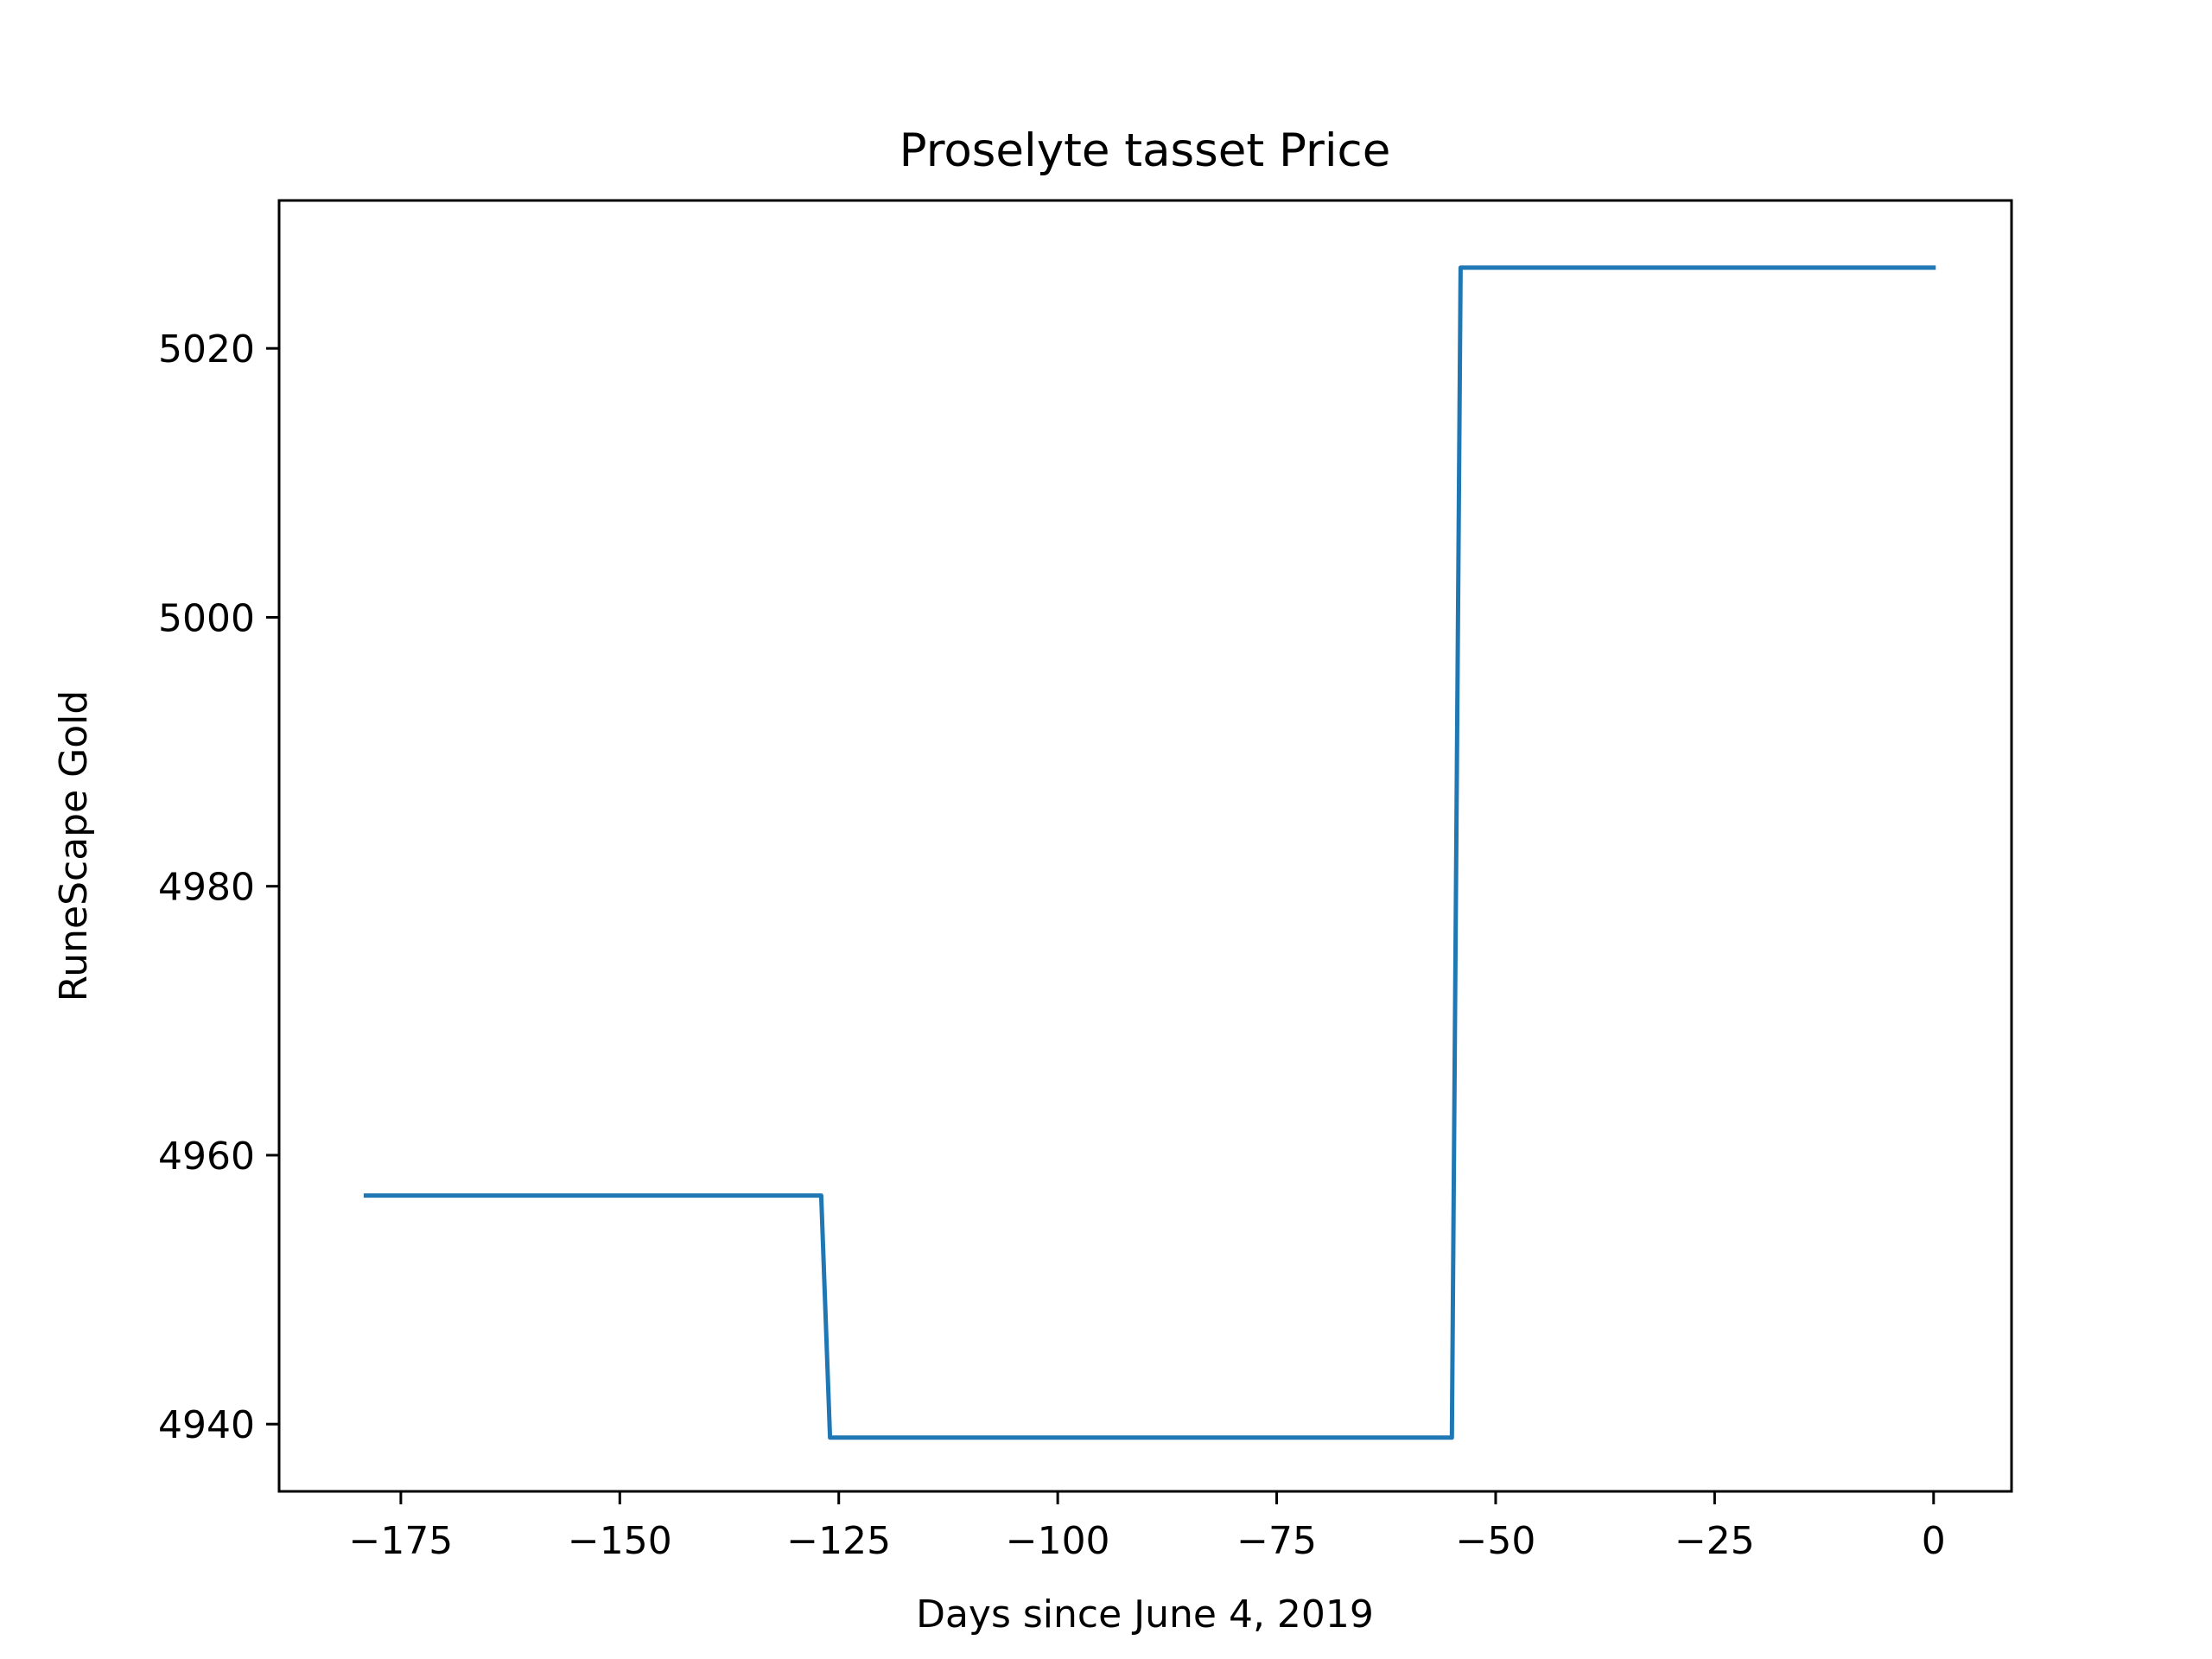 The image size is (2212, 1659). I want to click on x-tick-label: −150, so click(620, 1541).